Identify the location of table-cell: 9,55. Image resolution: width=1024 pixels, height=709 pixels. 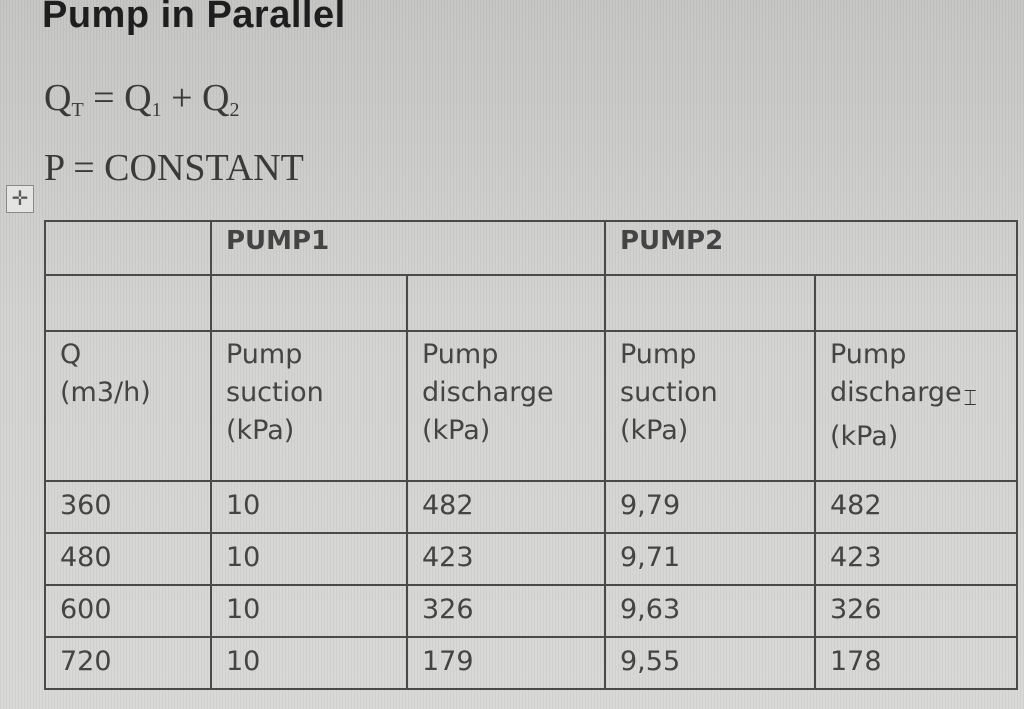
(710, 663).